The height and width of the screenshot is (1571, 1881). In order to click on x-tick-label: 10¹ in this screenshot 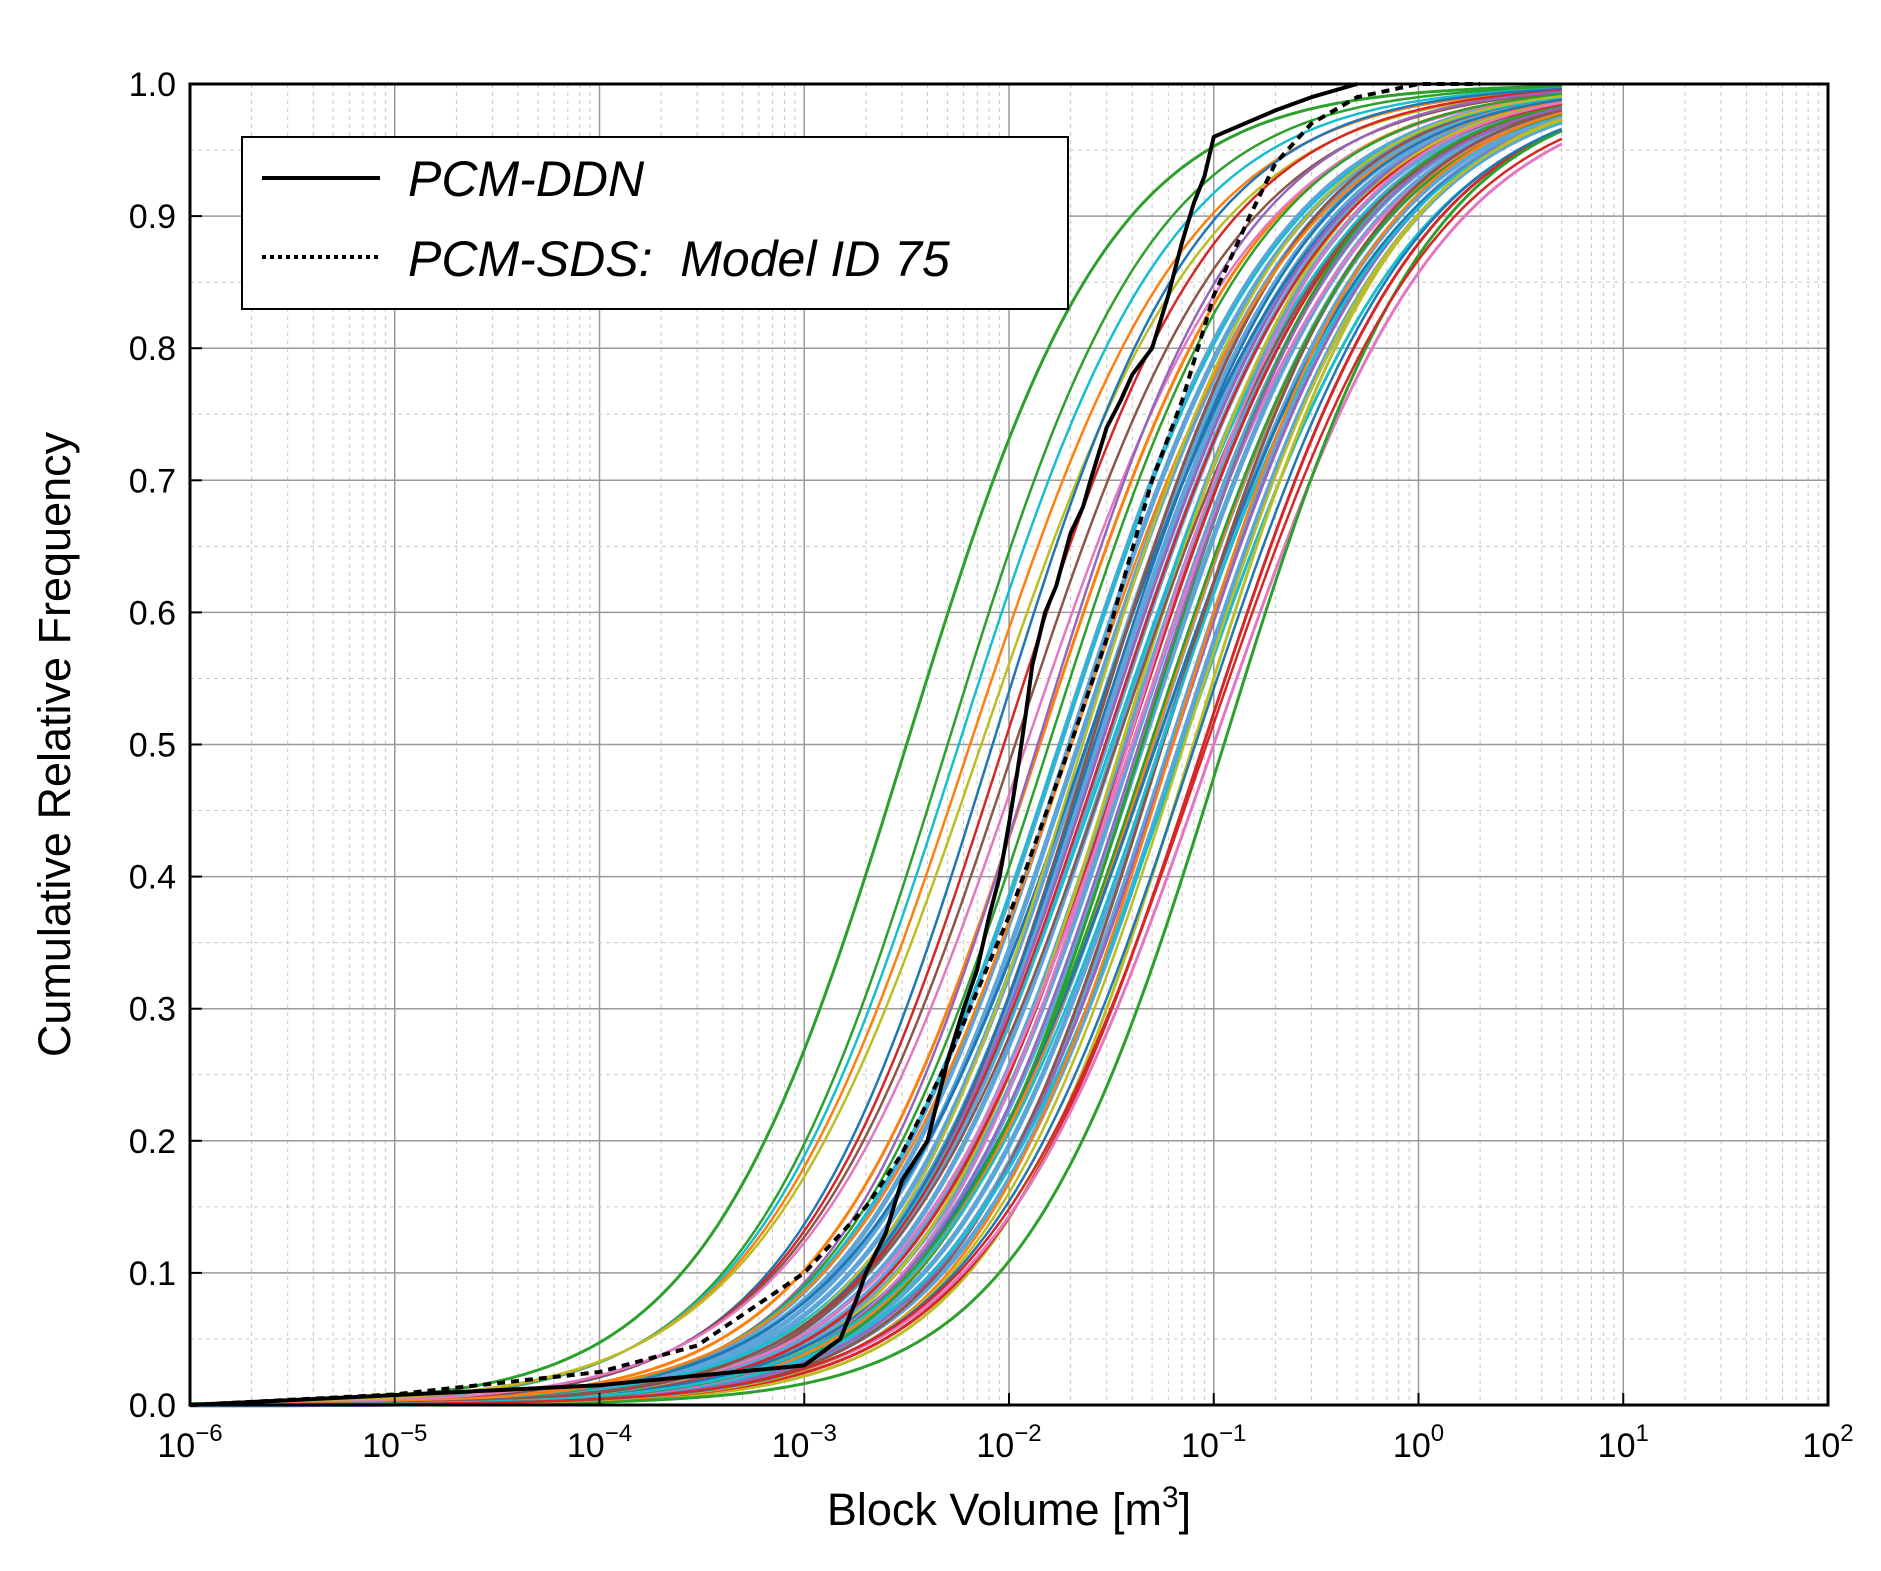, I will do `click(1623, 1442)`.